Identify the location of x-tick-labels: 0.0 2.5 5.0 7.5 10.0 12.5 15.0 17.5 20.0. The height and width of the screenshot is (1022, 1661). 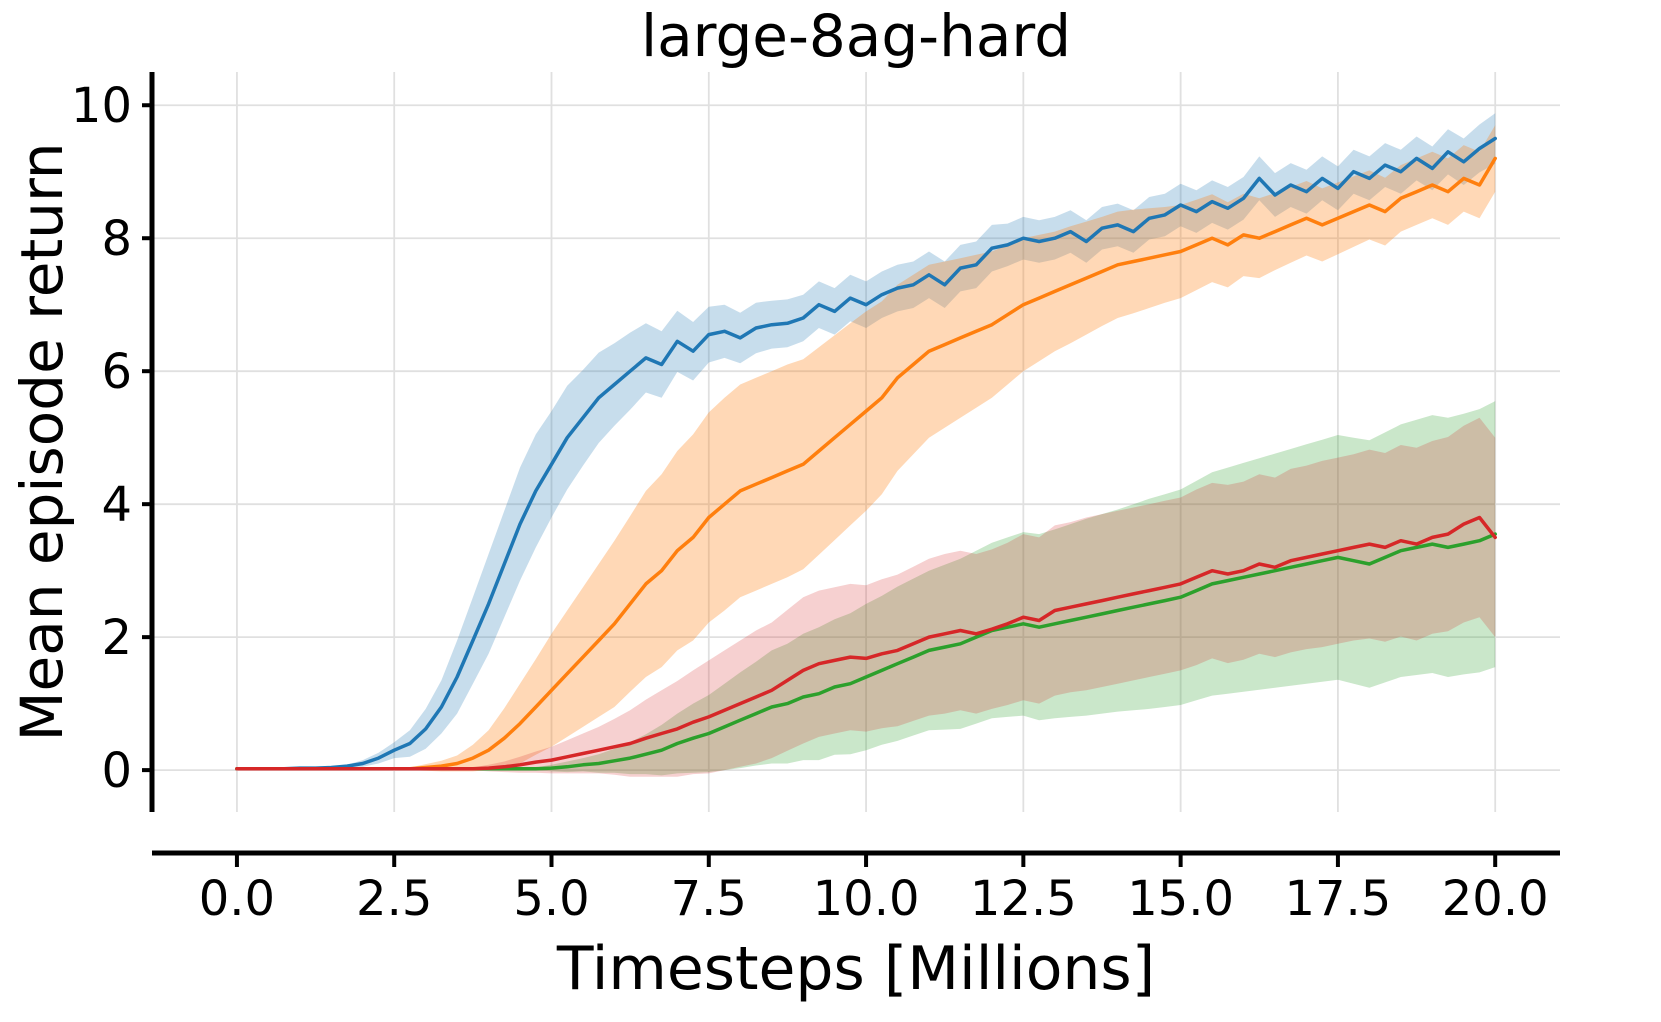
(874, 899).